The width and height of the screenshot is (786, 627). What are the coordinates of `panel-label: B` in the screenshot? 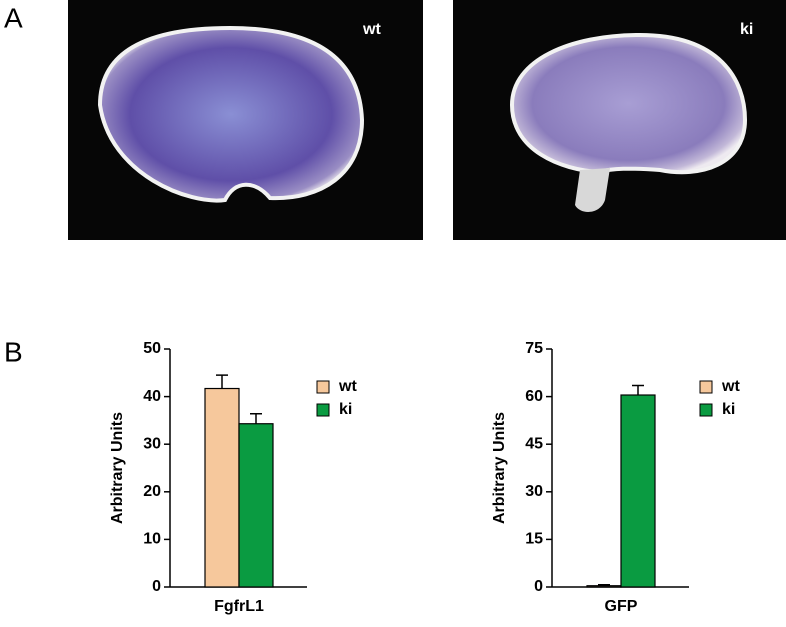 It's located at (13, 351).